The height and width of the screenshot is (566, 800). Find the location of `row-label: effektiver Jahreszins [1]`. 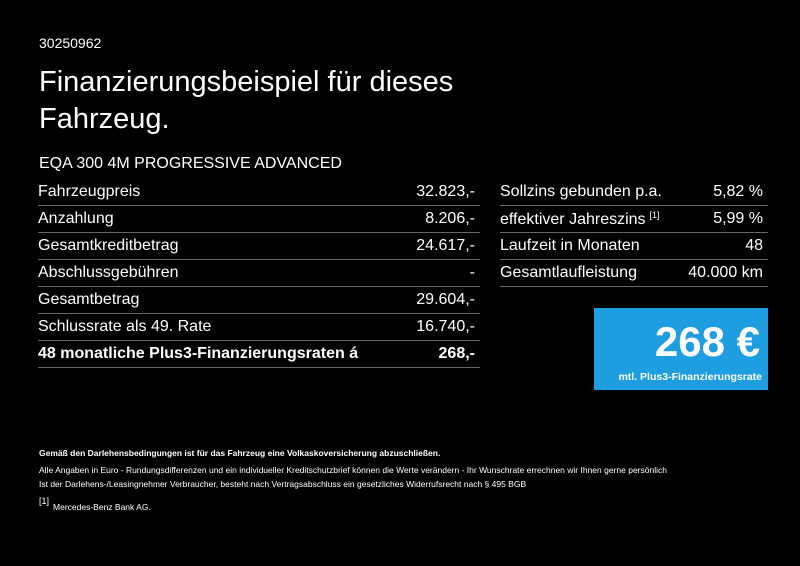

row-label: effektiver Jahreszins [1] is located at coordinates (580, 219).